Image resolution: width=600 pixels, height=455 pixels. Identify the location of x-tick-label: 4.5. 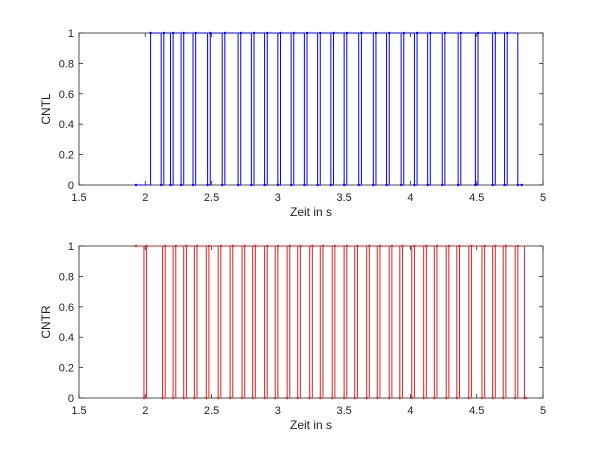
(476, 198).